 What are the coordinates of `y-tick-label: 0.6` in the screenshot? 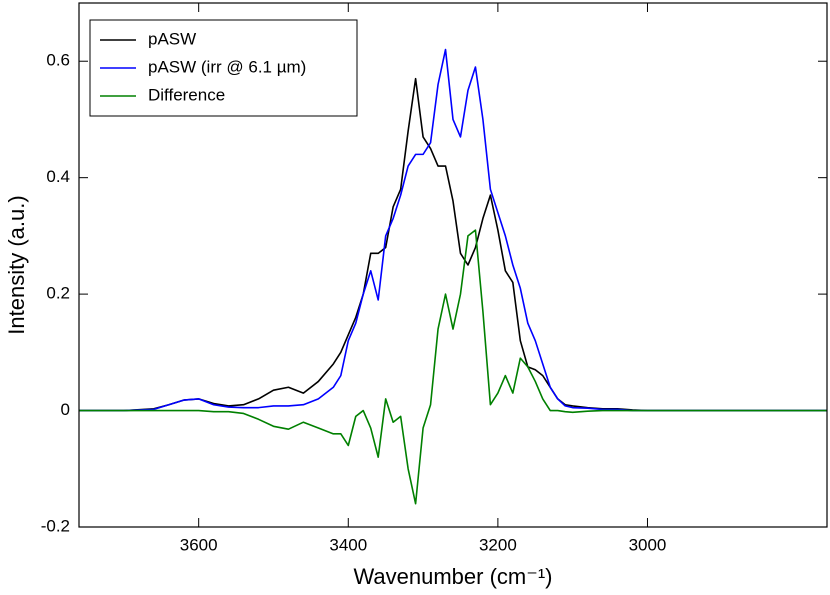 It's located at (58, 60).